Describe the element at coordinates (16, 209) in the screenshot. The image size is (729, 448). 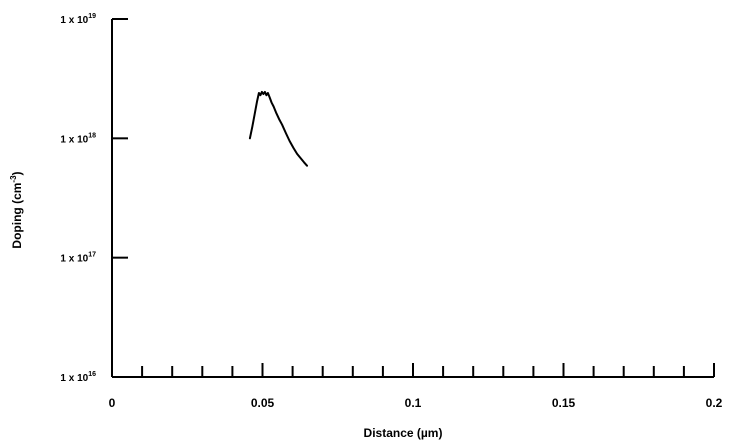
I see `y-axis-label: Doping (cm-3)` at that location.